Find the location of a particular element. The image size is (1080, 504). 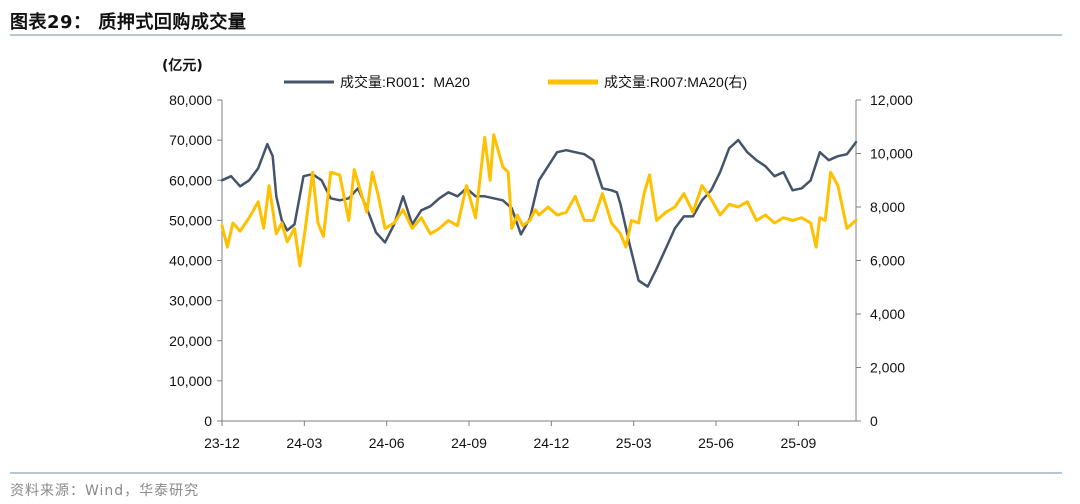

source-divider is located at coordinates (536, 473).